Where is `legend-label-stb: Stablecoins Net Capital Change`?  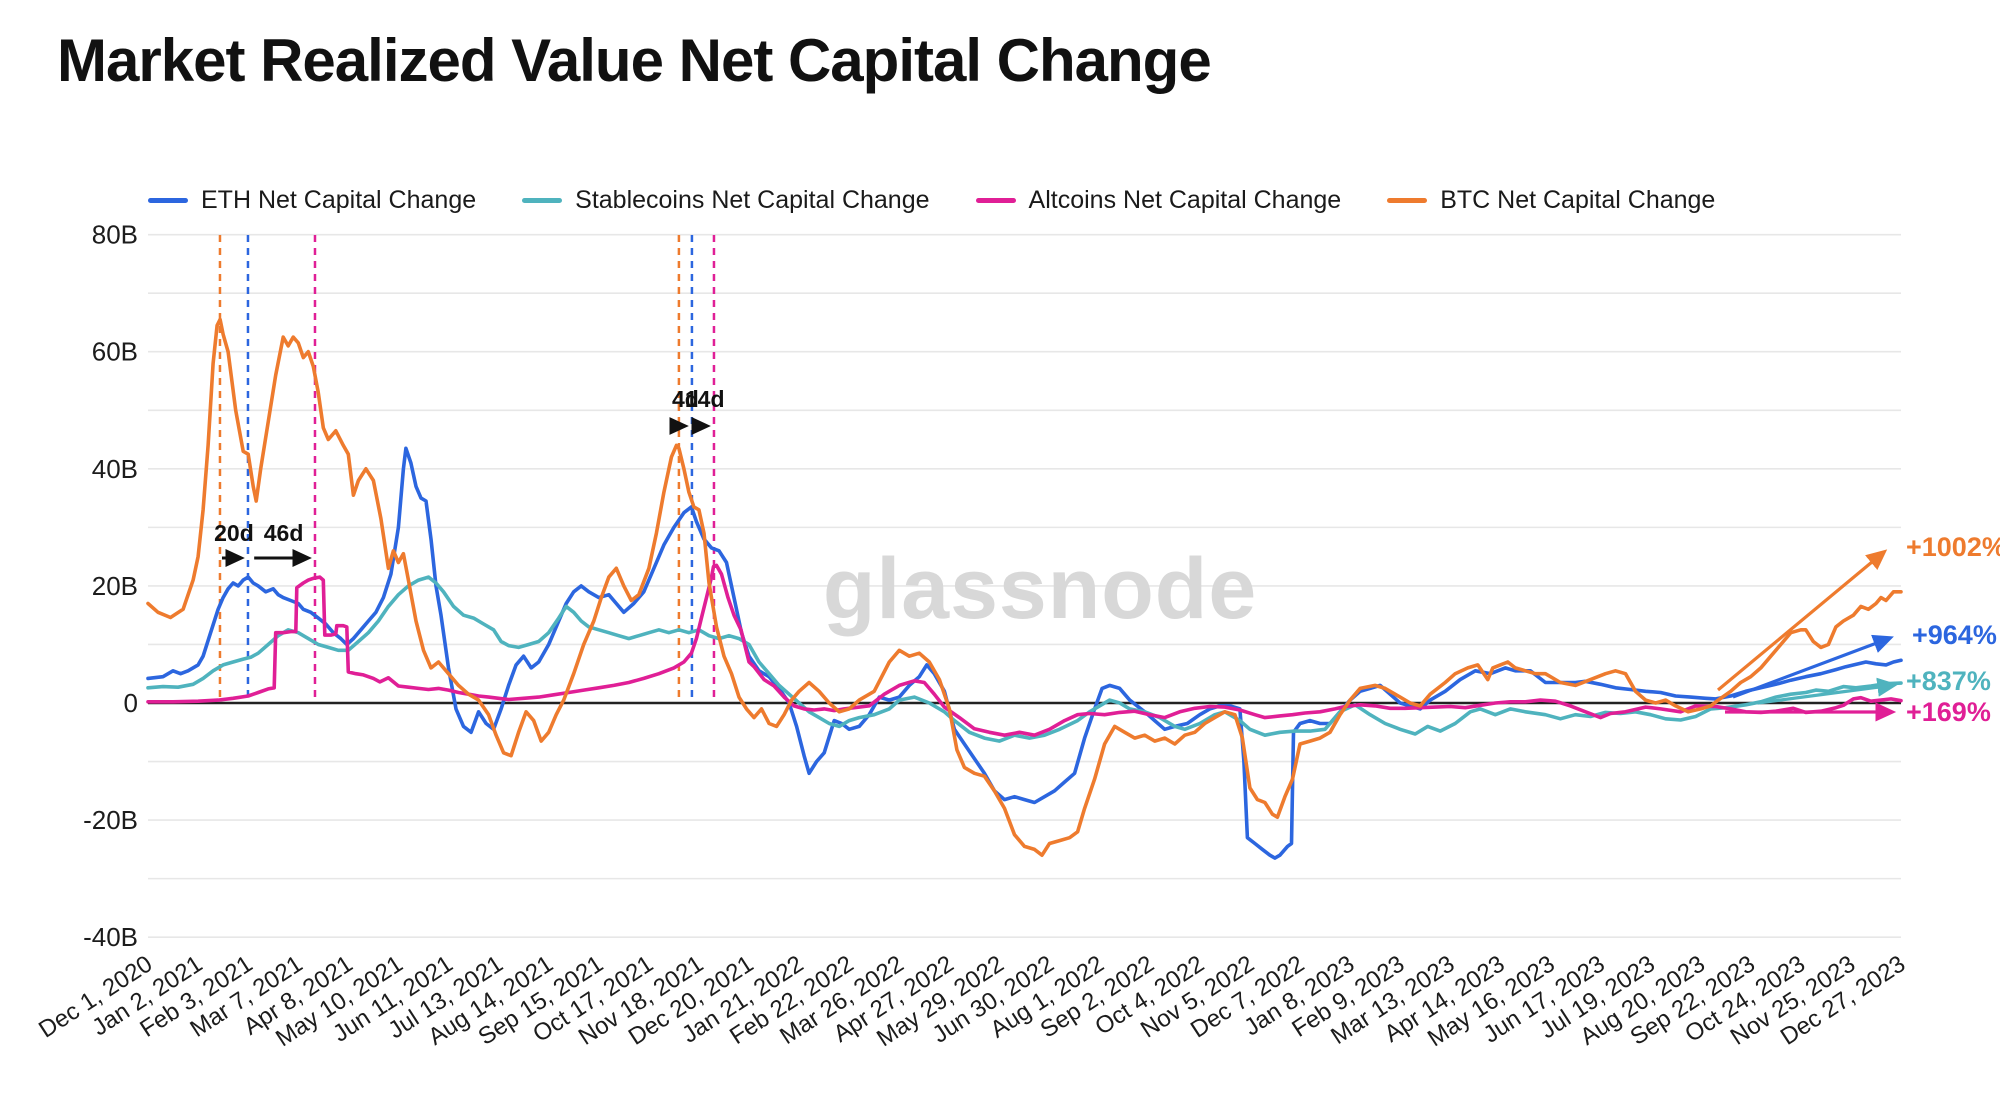 legend-label-stb: Stablecoins Net Capital Change is located at coordinates (752, 200).